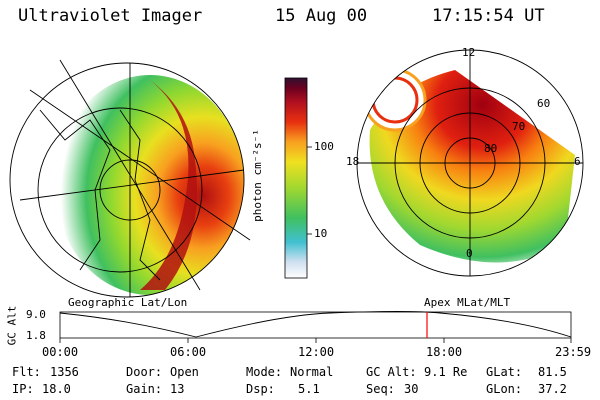 The image size is (600, 400). Describe the element at coordinates (491, 148) in the screenshot. I see `lat-label-80: 80` at that location.